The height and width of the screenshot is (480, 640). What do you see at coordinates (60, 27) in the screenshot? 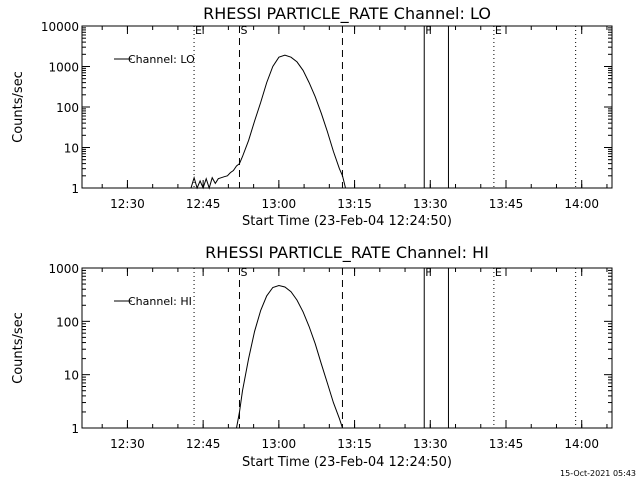
I see `y-tick-label: 10000` at bounding box center [60, 27].